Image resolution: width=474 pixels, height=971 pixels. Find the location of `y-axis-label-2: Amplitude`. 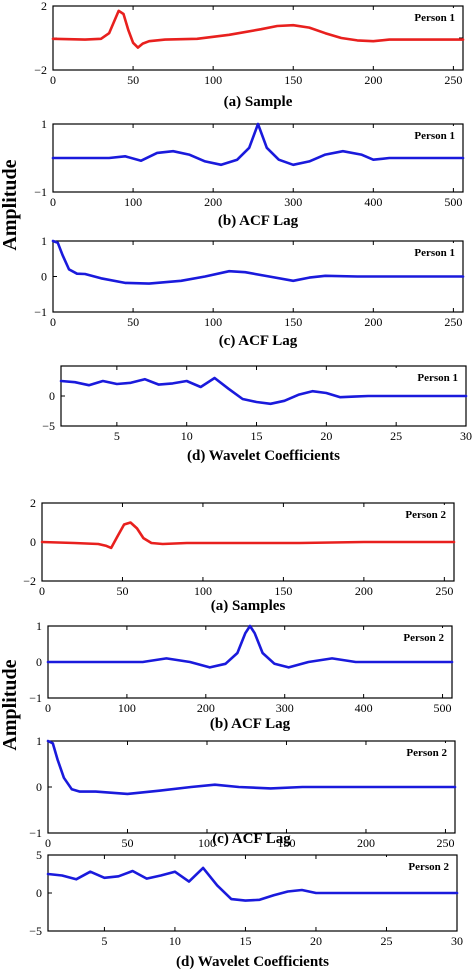

y-axis-label-2: Amplitude is located at coordinates (10, 704).